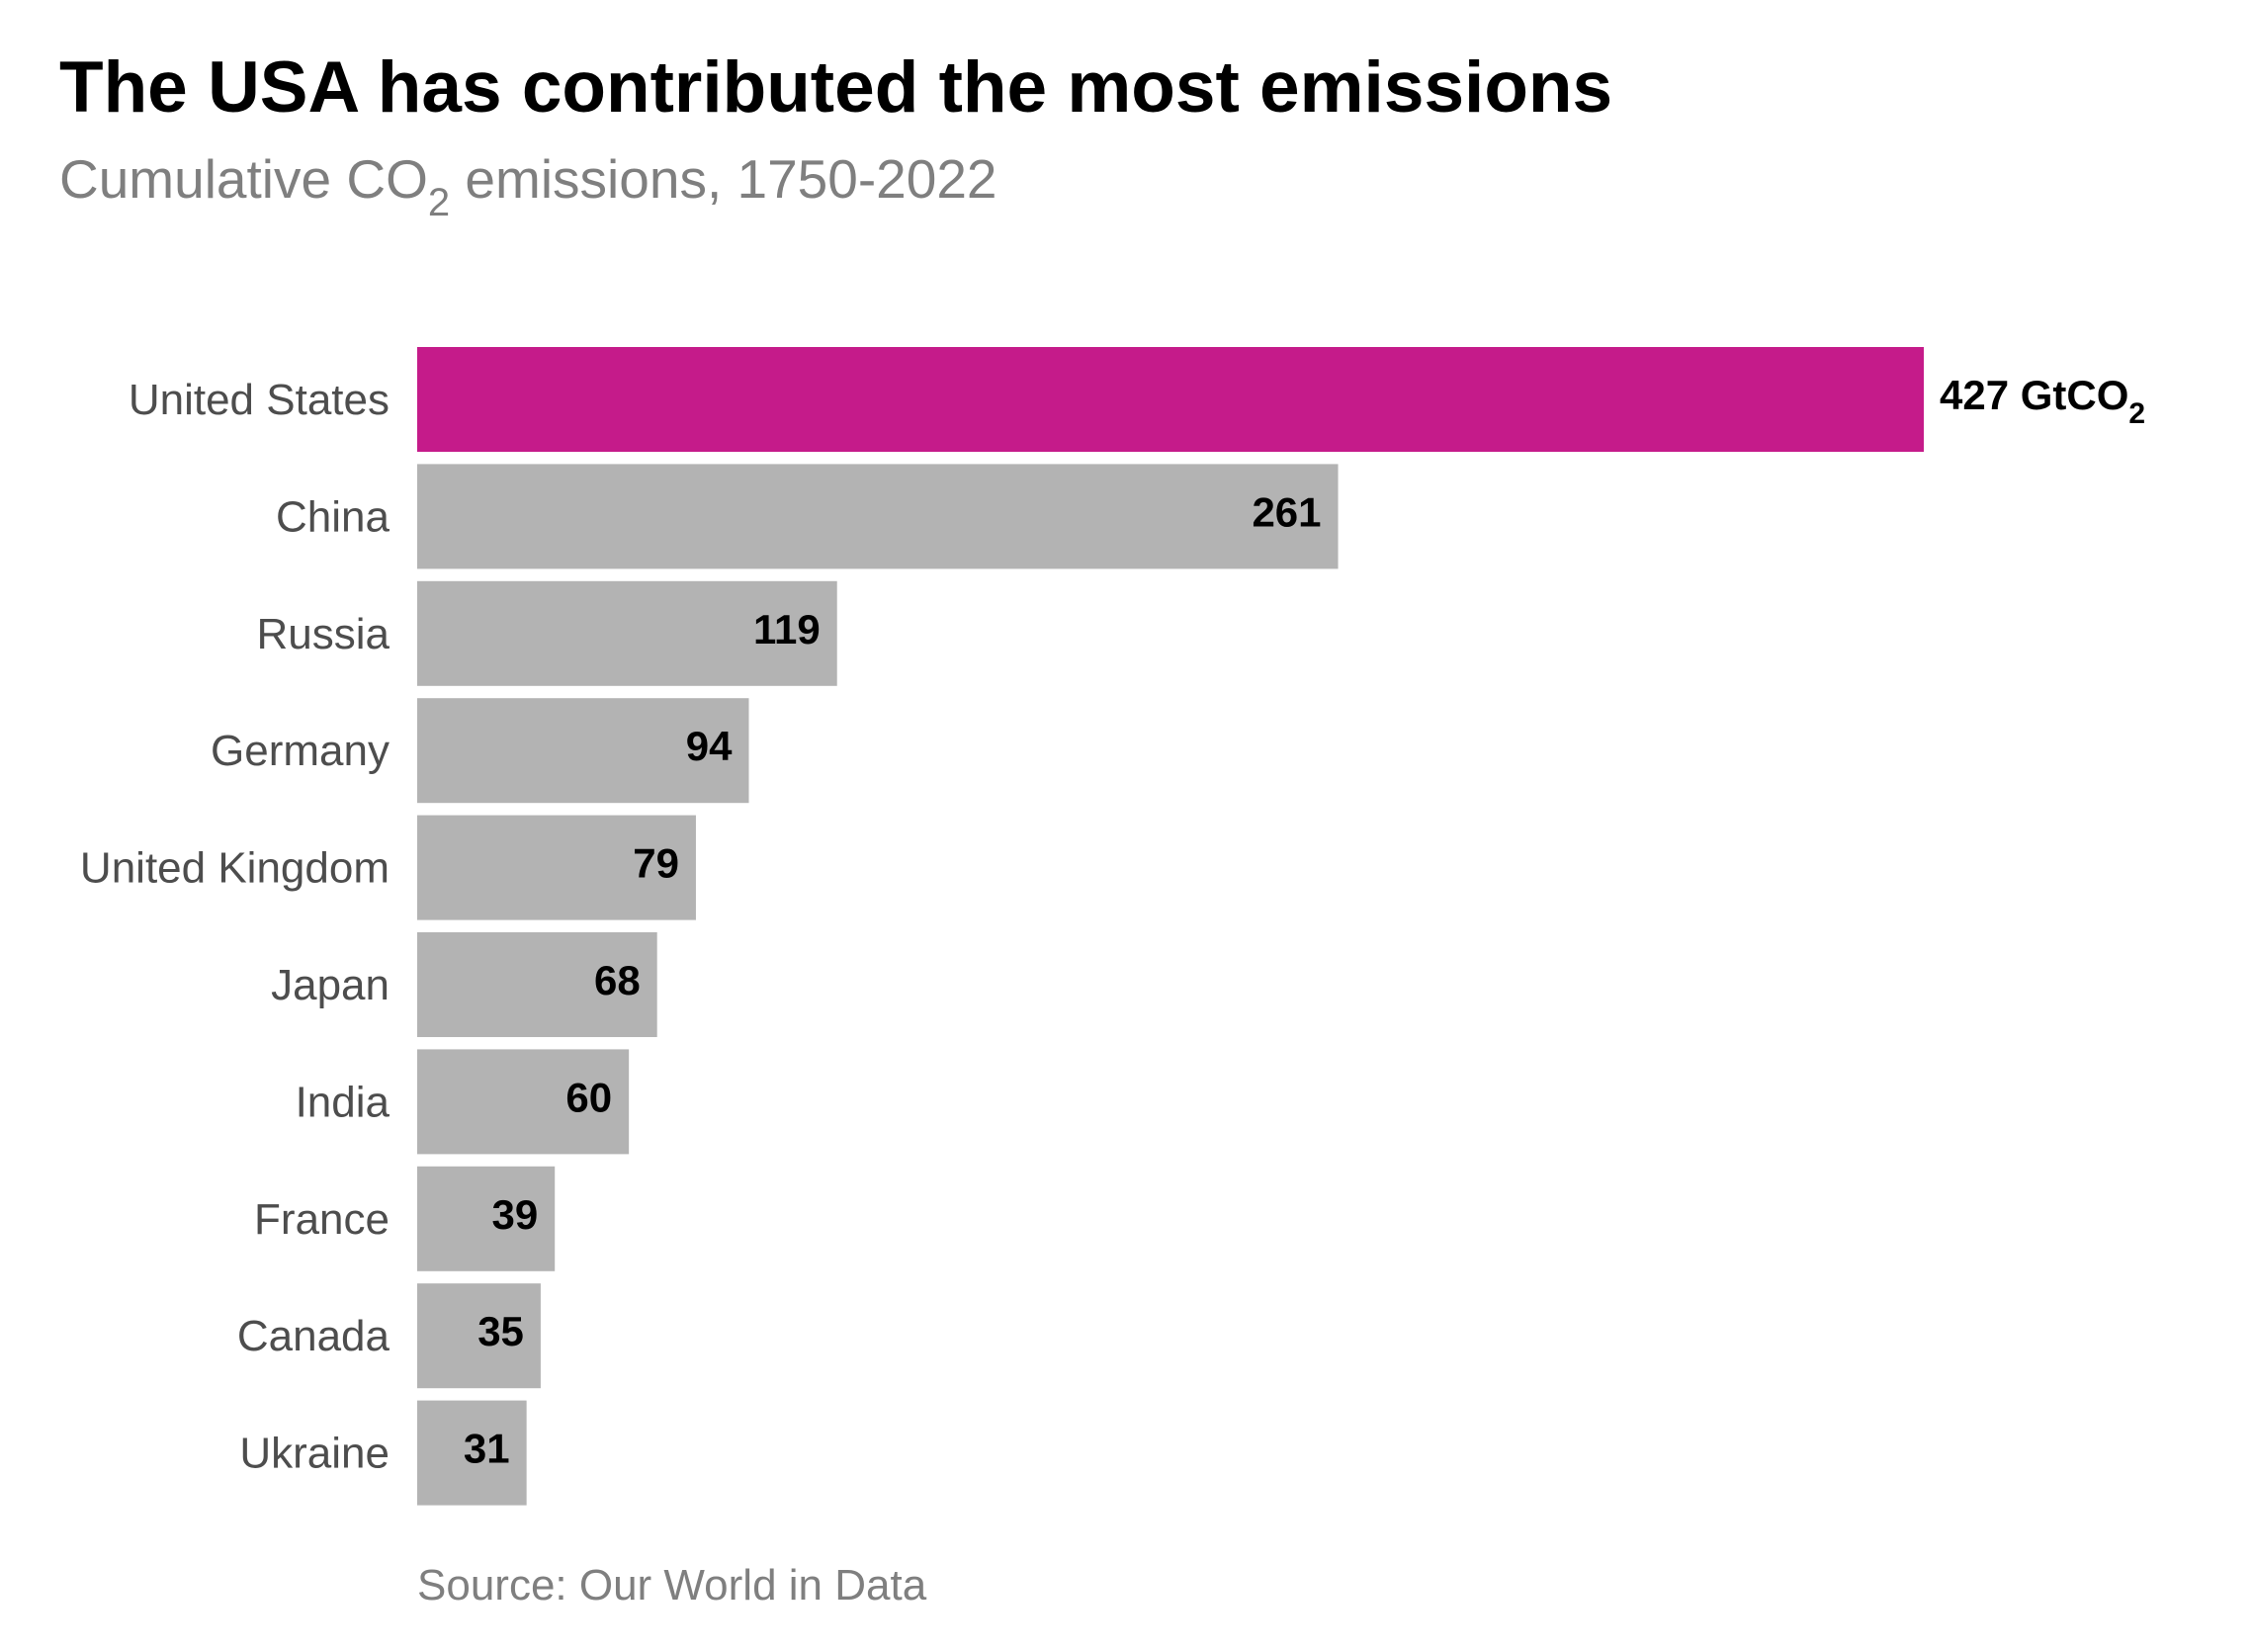  I want to click on category-label: Germany, so click(300, 751).